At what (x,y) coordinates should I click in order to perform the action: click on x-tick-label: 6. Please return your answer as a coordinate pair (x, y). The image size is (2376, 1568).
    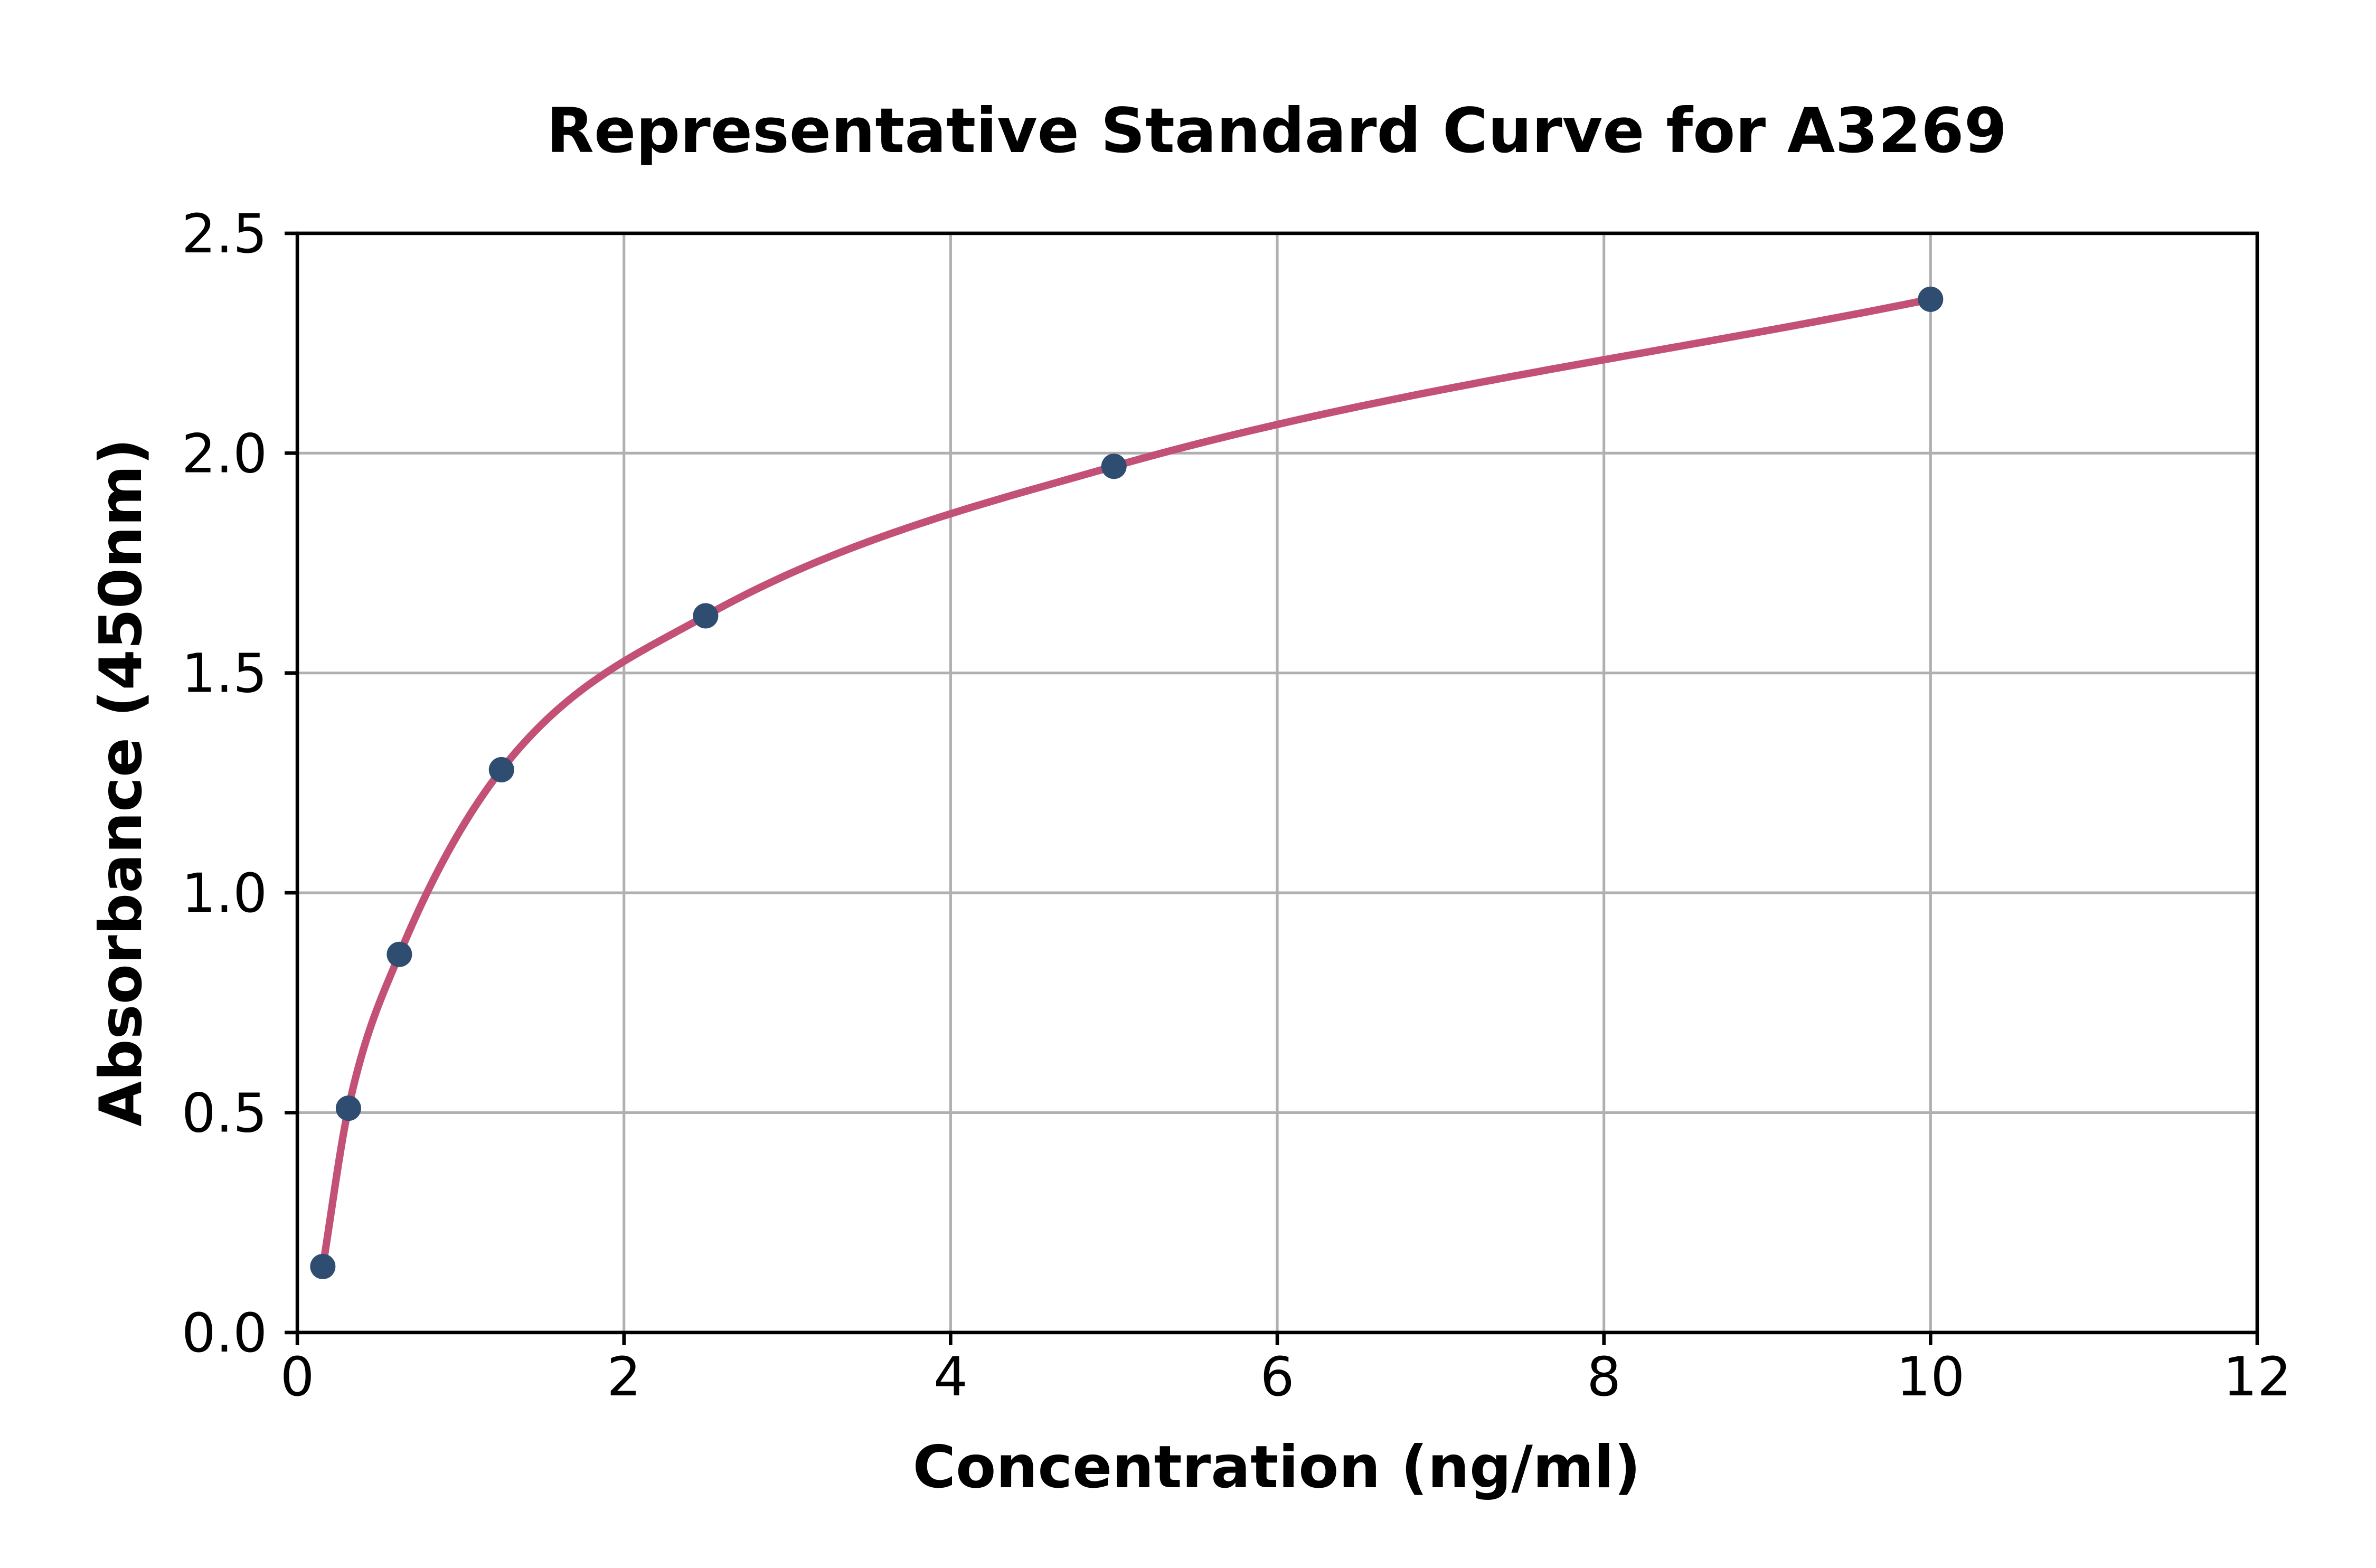
    Looking at the image, I should click on (1278, 1377).